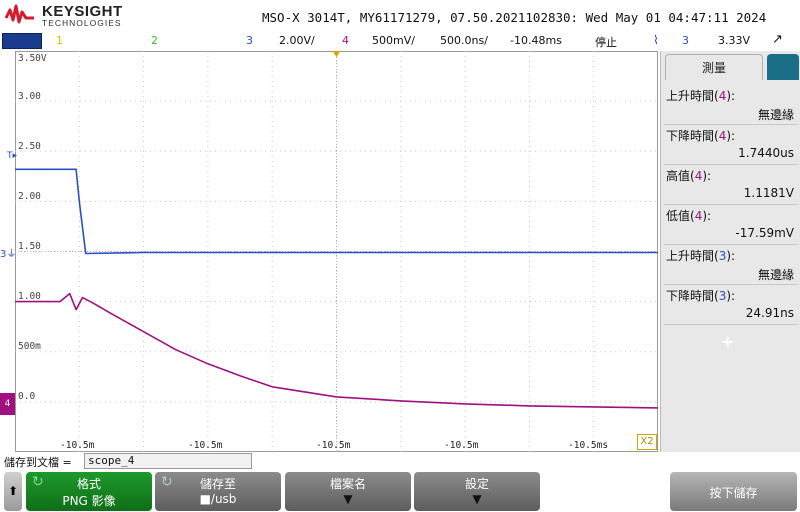 The width and height of the screenshot is (800, 512). What do you see at coordinates (32, 58) in the screenshot?
I see `y-tick-label: 3.50V` at bounding box center [32, 58].